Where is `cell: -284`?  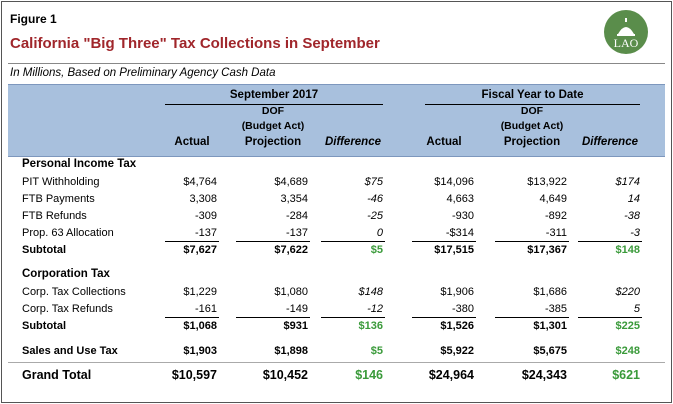
cell: -284 is located at coordinates (296, 216).